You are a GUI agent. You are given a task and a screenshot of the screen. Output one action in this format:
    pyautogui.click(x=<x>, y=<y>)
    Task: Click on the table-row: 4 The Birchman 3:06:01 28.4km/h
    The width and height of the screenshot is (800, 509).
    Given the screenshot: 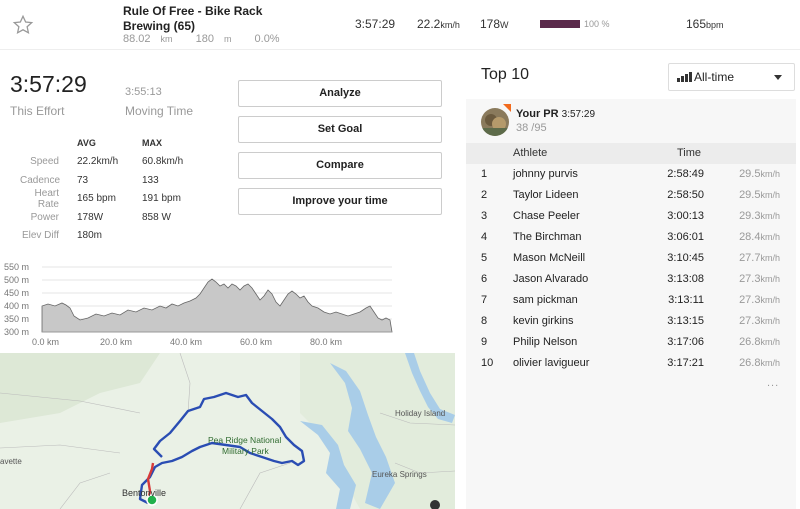 What is the action you would take?
    pyautogui.click(x=631, y=237)
    